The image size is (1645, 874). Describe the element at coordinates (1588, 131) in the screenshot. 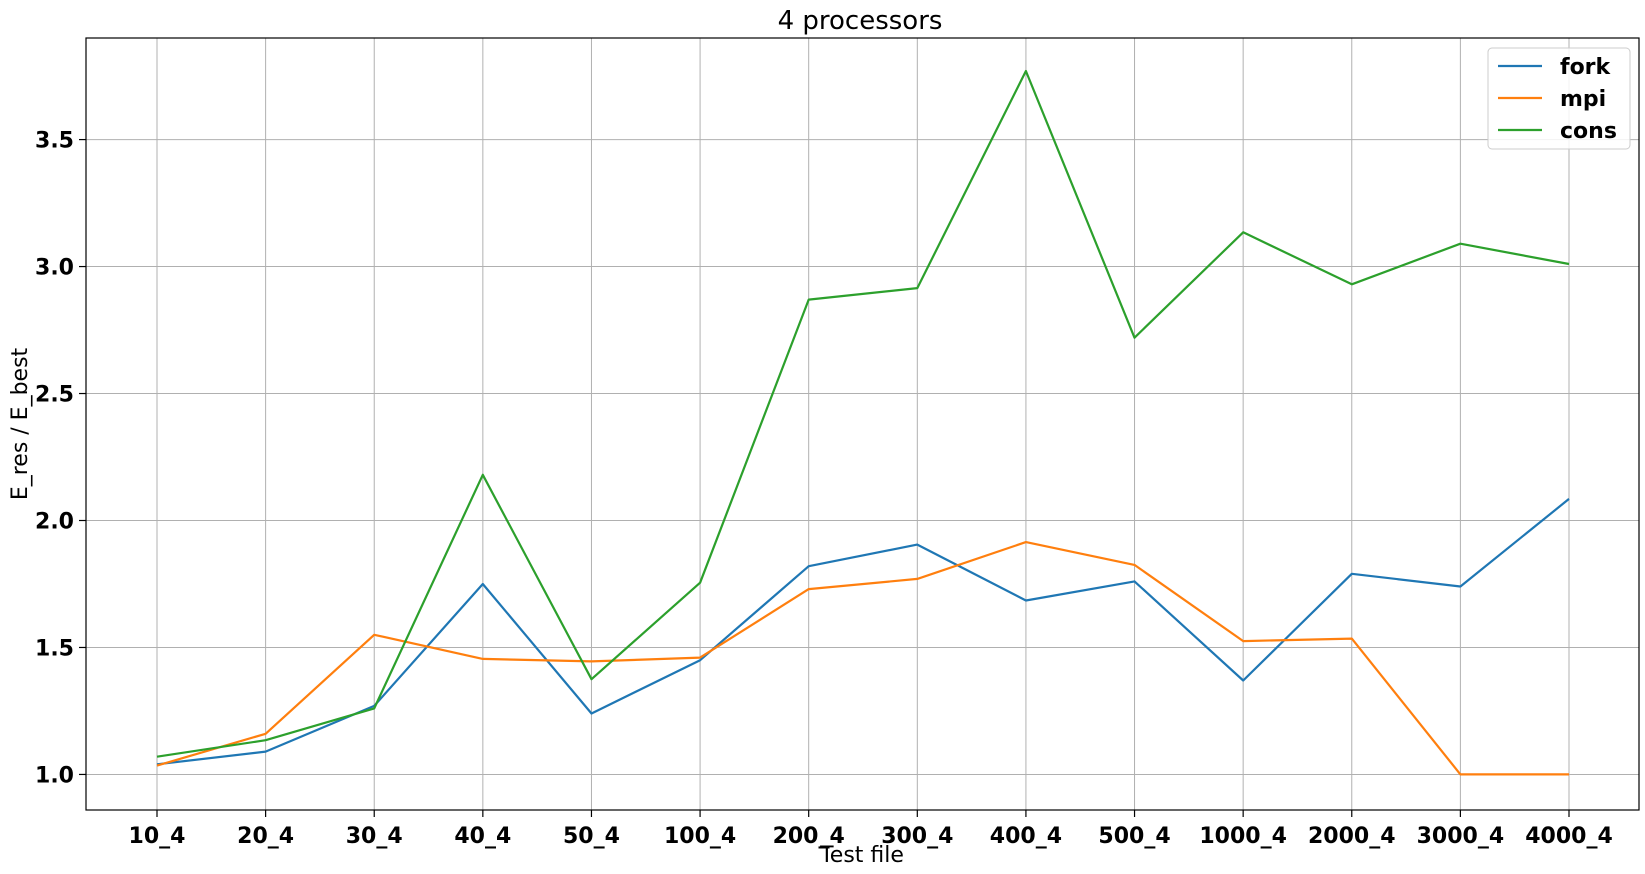

I see `legend-label-cons: cons` at that location.